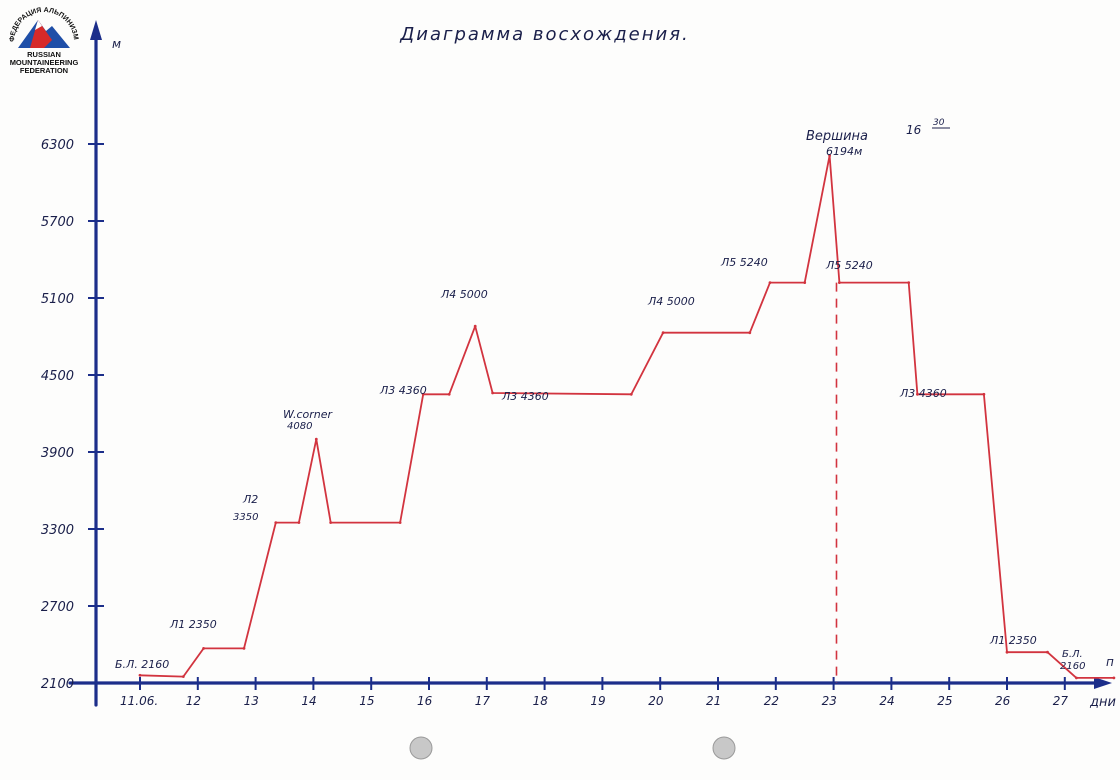 This screenshot has height=780, width=1120. I want to click on logo-line-3: FEDERATION, so click(44, 70).